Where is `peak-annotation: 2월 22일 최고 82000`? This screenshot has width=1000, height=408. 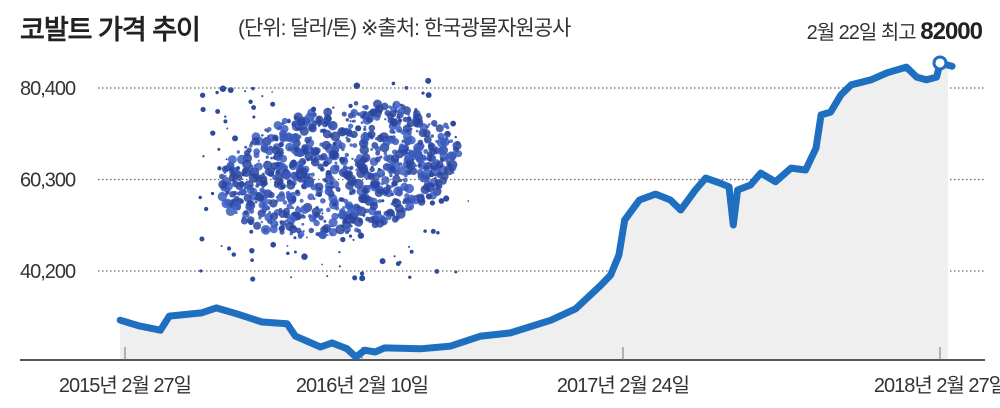
peak-annotation: 2월 22일 최고 82000 is located at coordinates (895, 31).